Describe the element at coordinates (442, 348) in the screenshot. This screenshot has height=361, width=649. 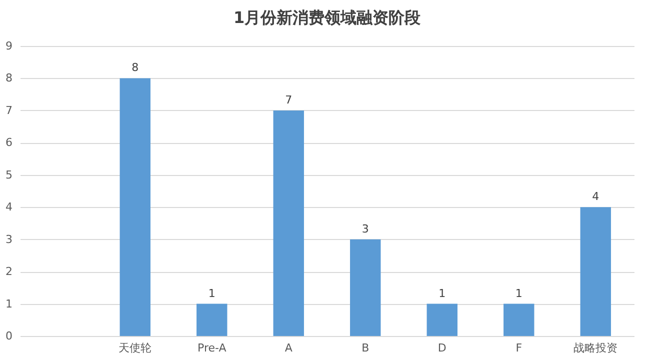
I see `x-tick-label: D` at that location.